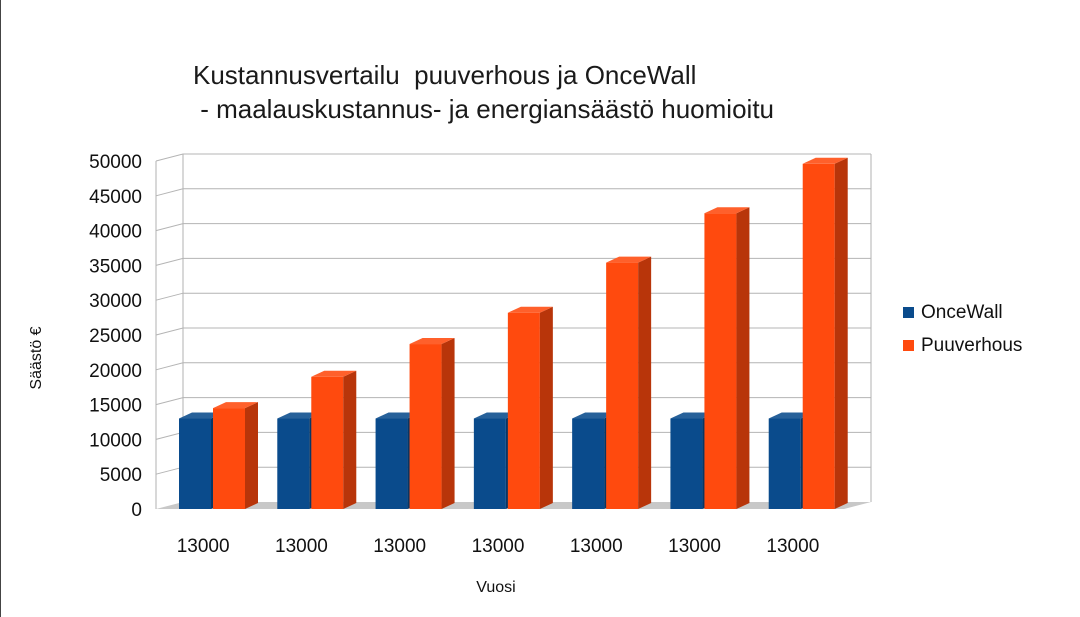 The image size is (1080, 617). Describe the element at coordinates (115, 371) in the screenshot. I see `y-tick-label: 20000` at that location.